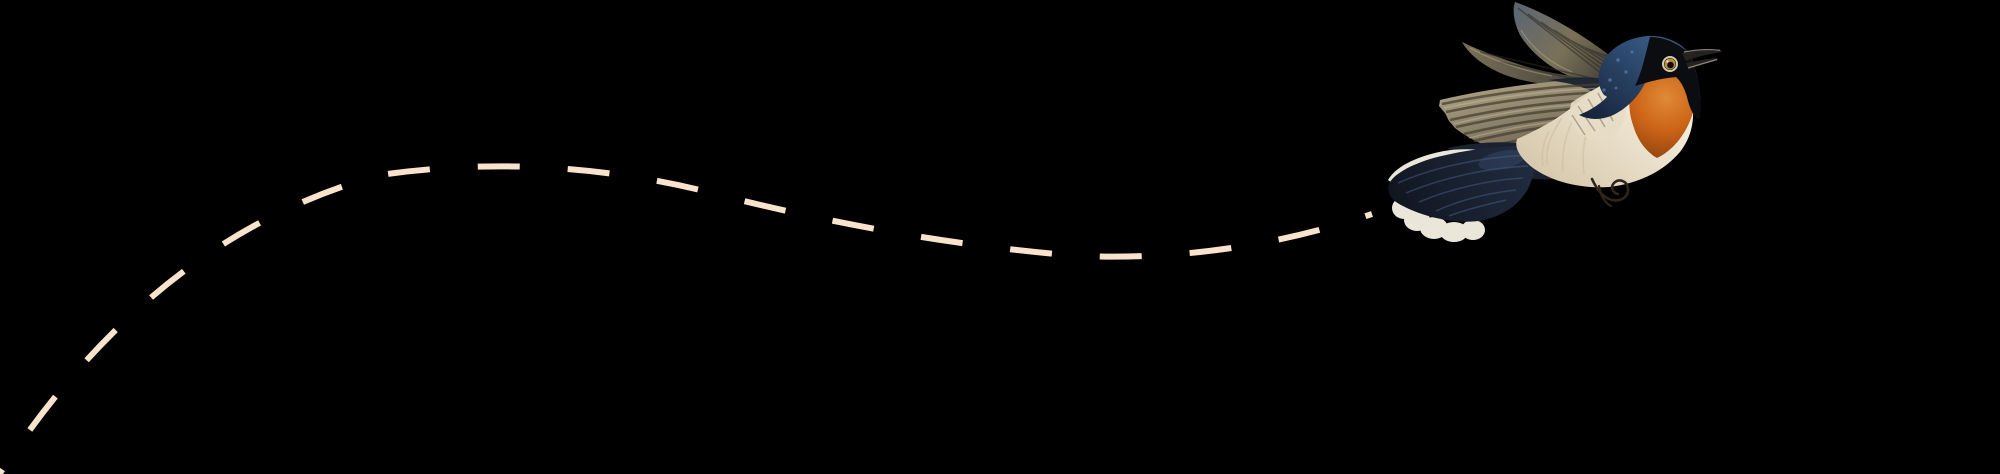  What do you see at coordinates (1618, 71) in the screenshot?
I see `nape-speckles` at bounding box center [1618, 71].